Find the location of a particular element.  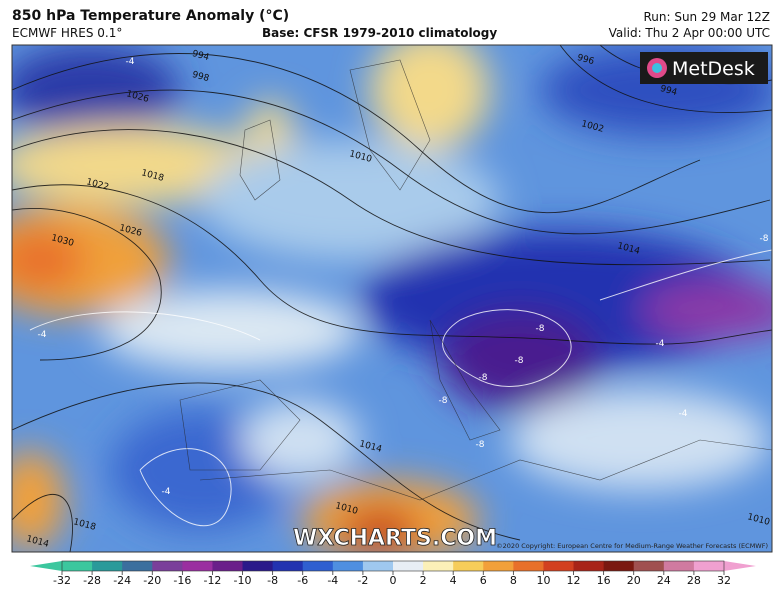

colorbar-tick-label: -10 is located at coordinates (243, 580).